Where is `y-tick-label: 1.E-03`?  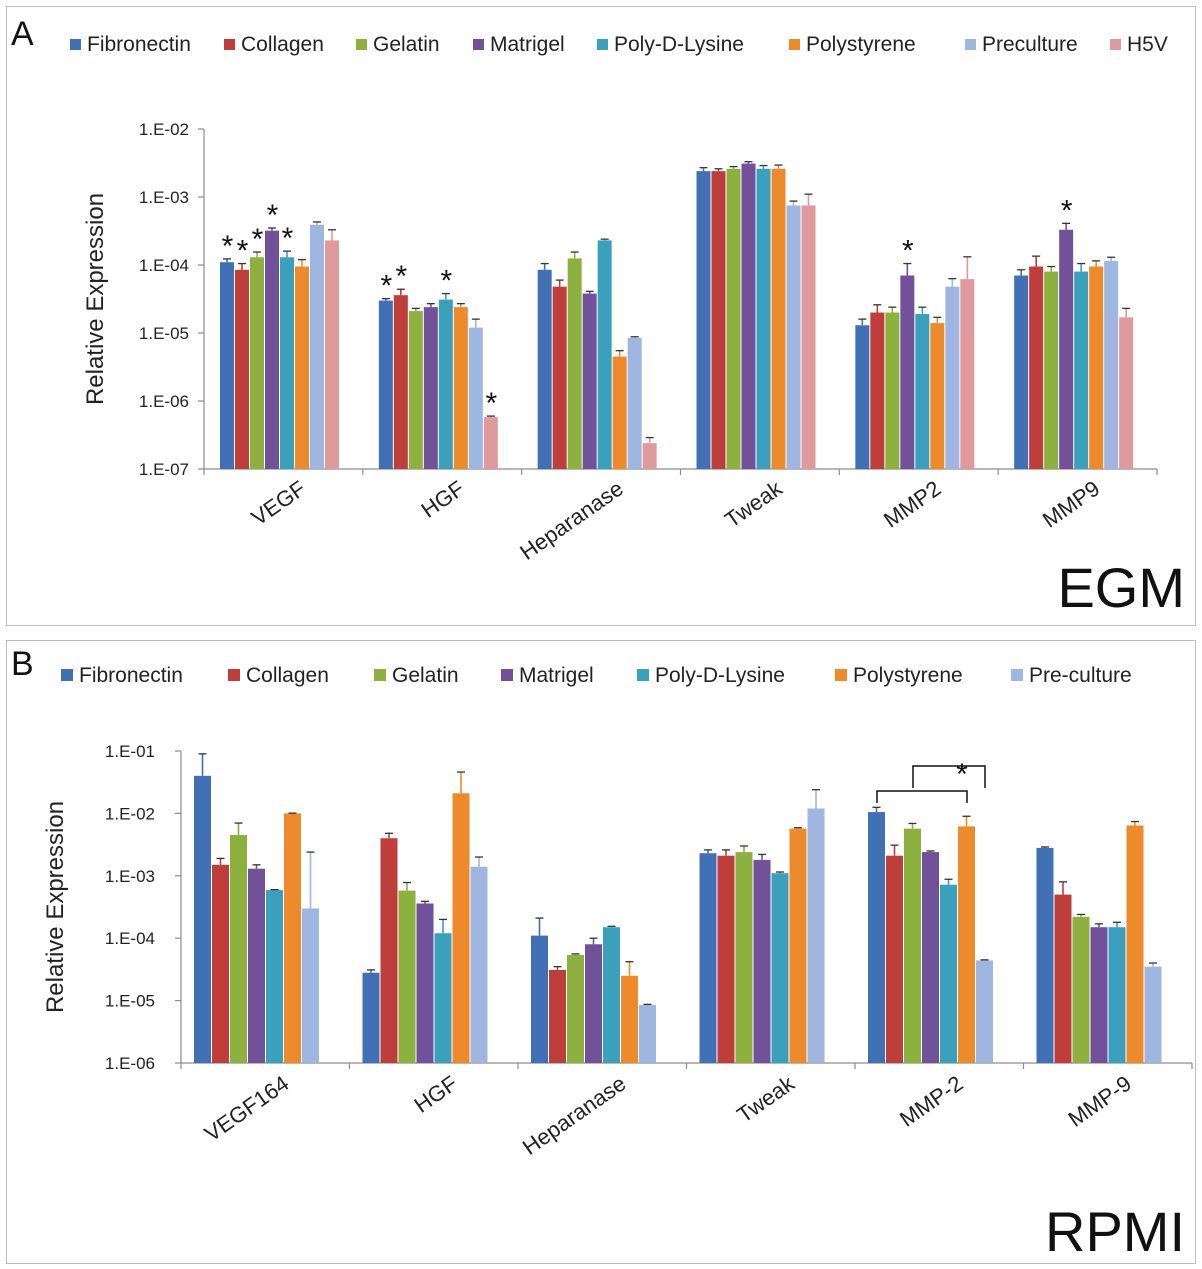 y-tick-label: 1.E-03 is located at coordinates (130, 876).